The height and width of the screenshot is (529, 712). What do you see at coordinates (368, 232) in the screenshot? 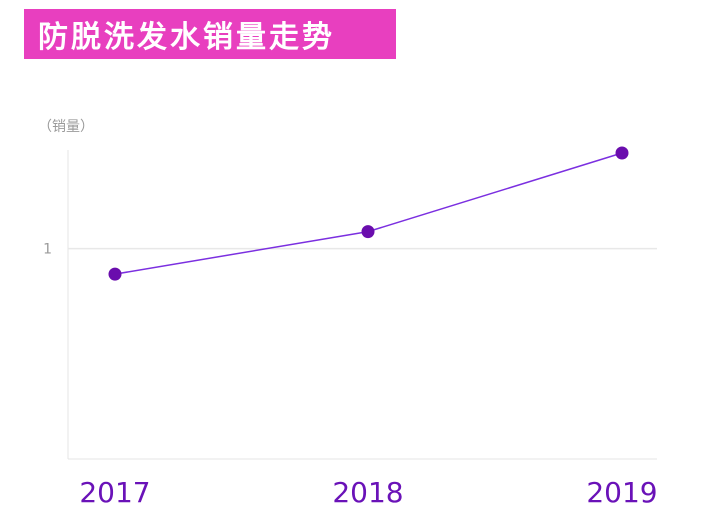
I see `data-point-2018` at bounding box center [368, 232].